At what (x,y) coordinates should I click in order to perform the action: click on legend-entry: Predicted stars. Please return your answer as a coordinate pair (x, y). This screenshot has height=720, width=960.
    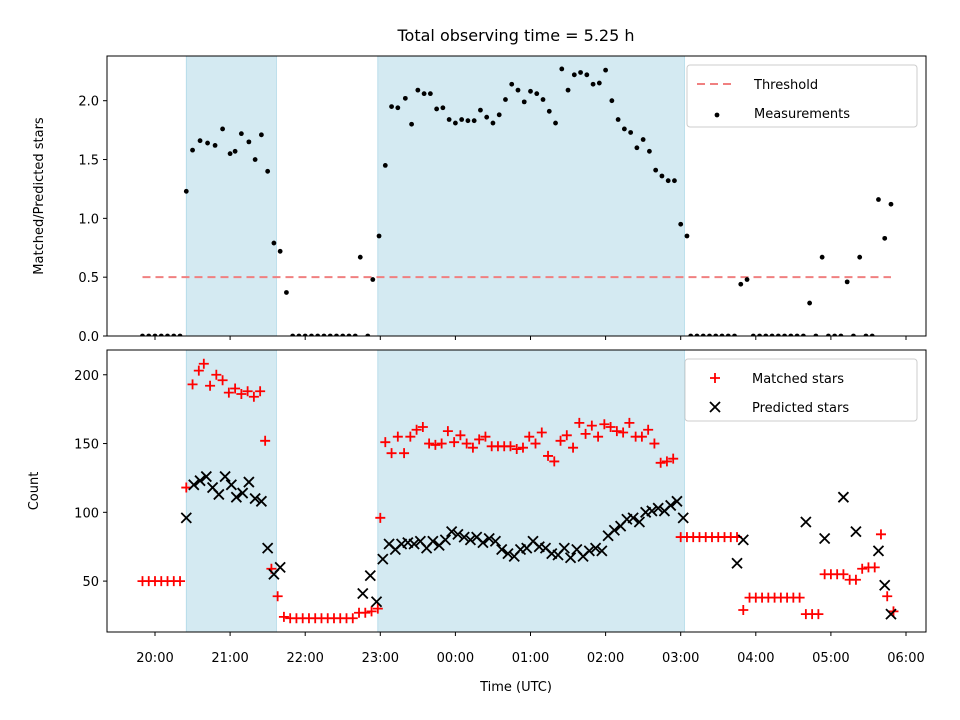
    Looking at the image, I should click on (800, 408).